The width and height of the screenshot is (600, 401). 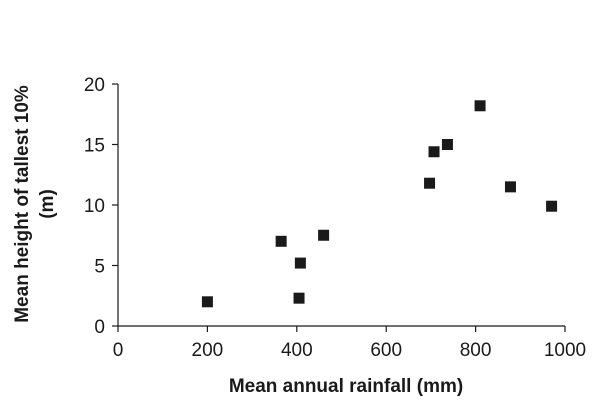 I want to click on x-axis-ticks: 0 200 400 600 800 1000, so click(x=349, y=343).